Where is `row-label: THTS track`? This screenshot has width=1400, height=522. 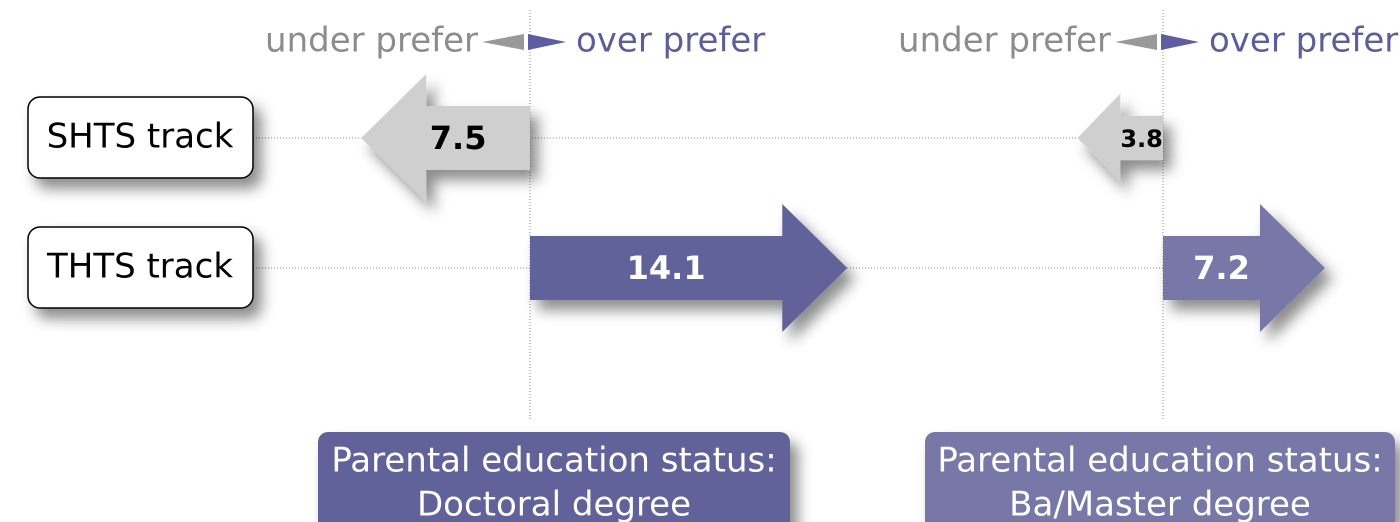
row-label: THTS track is located at coordinates (139, 267).